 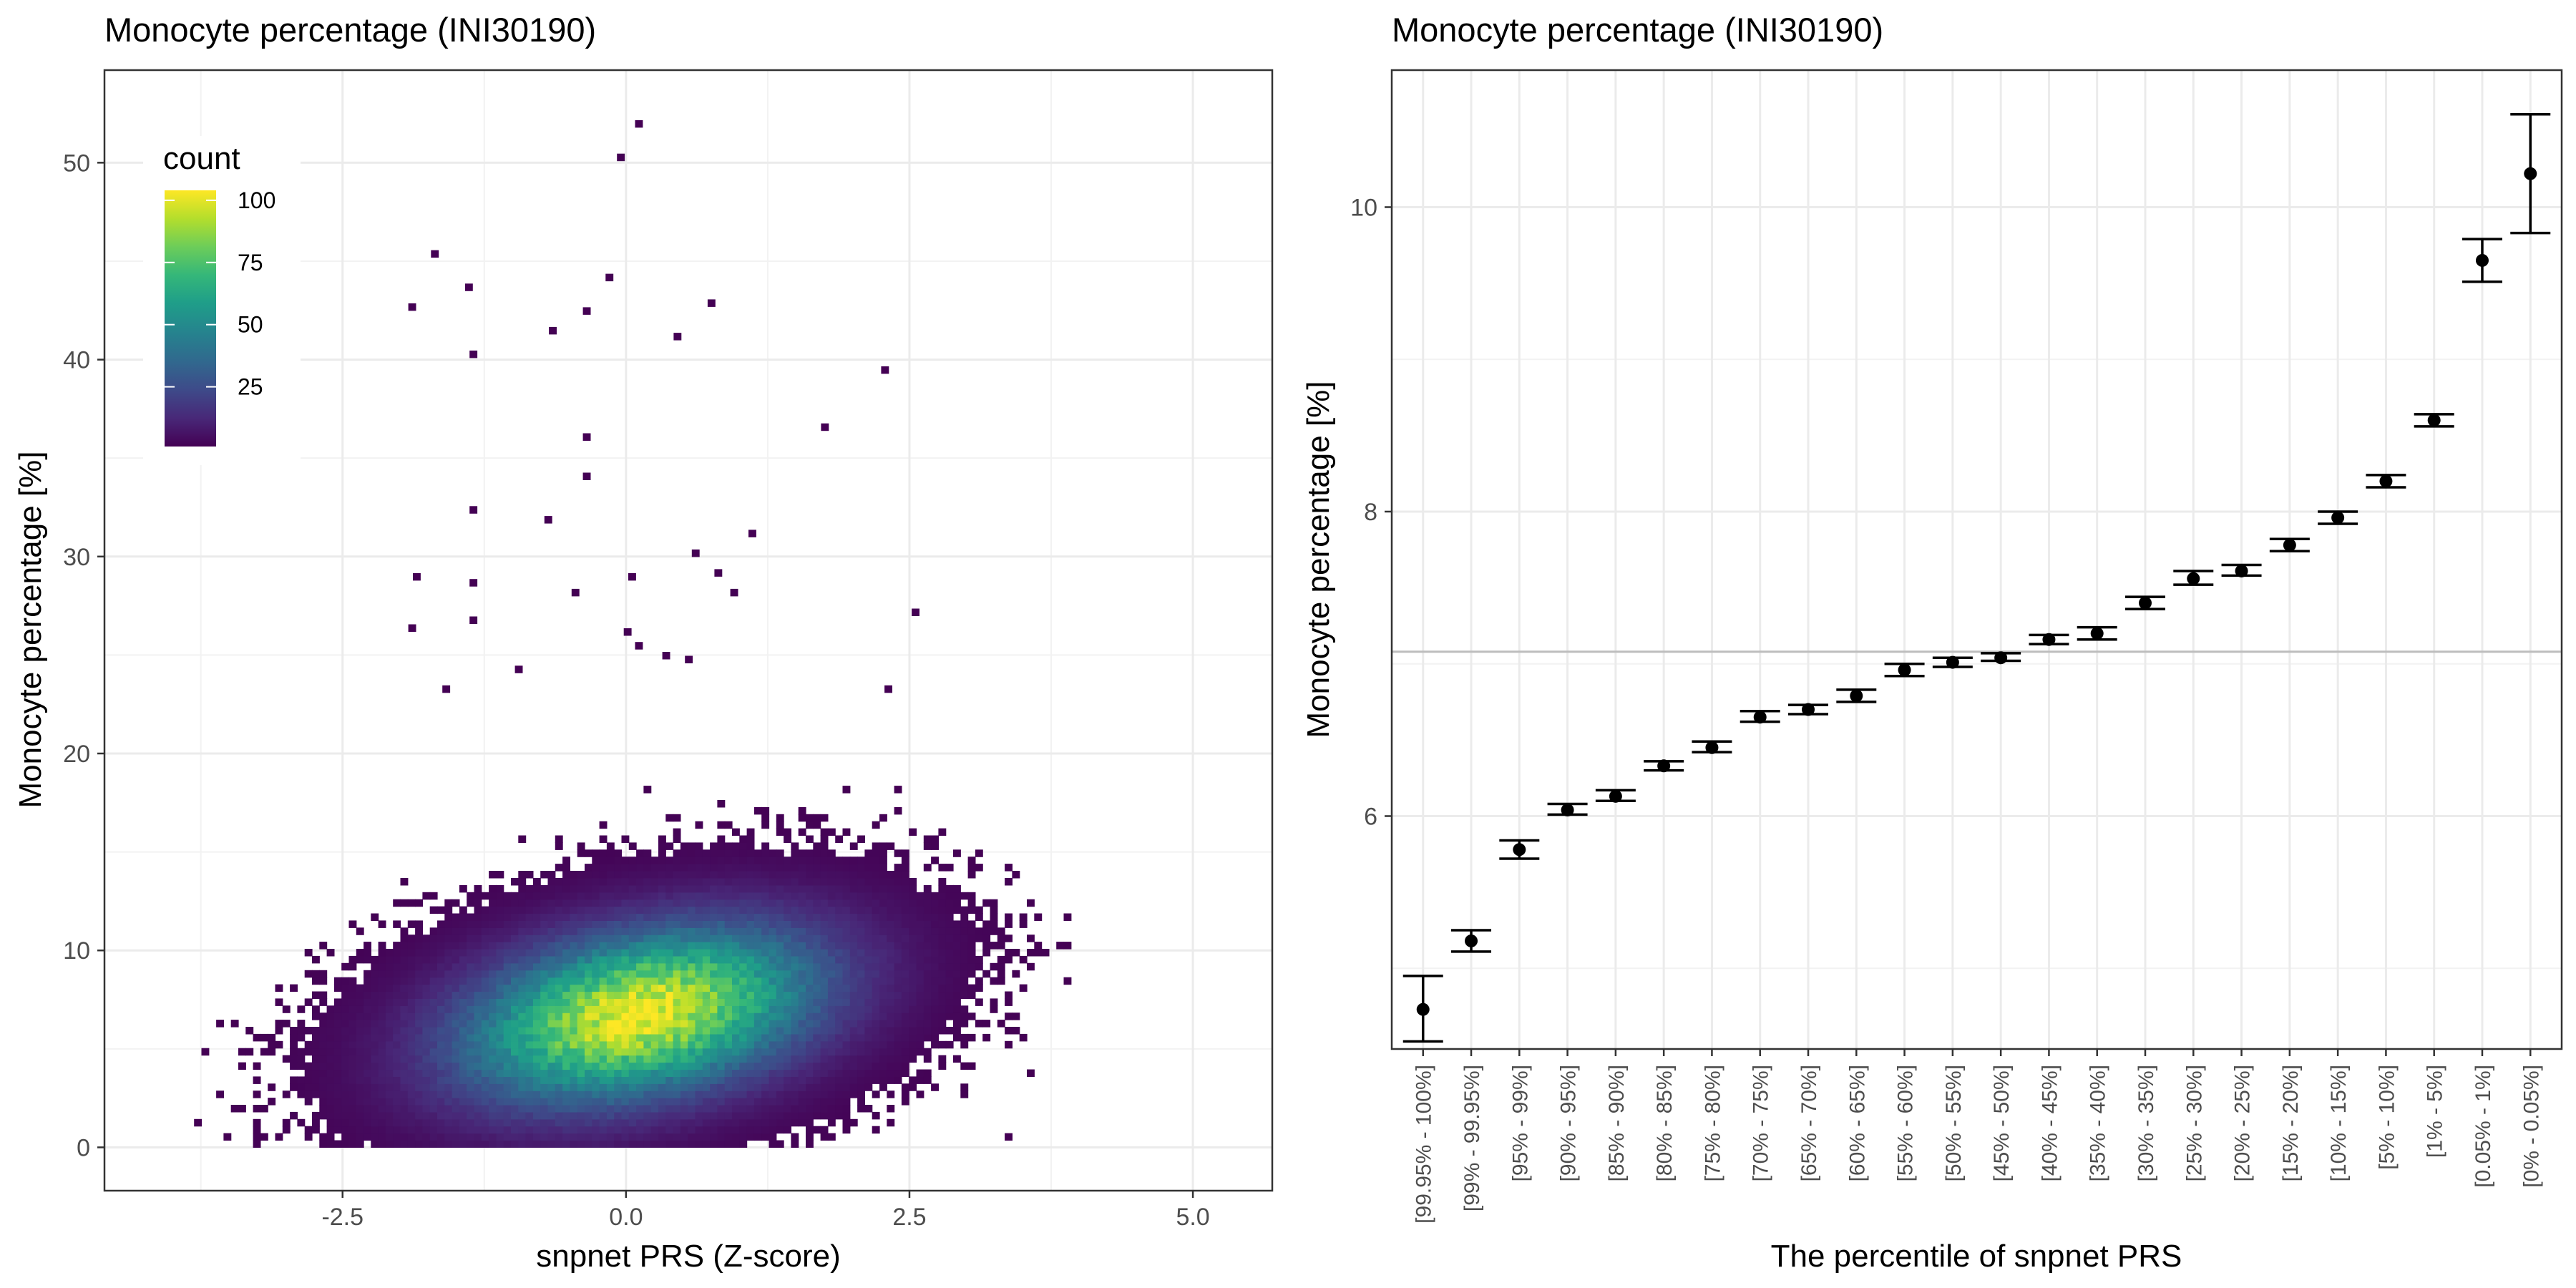 I want to click on legend-title: count, so click(x=201, y=158).